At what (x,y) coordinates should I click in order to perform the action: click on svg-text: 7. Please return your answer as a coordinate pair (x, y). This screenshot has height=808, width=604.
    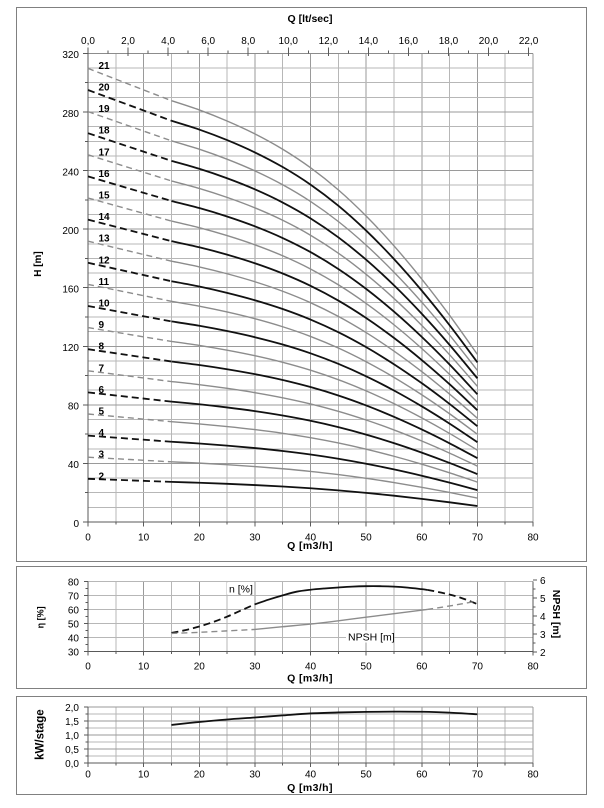
    Looking at the image, I should click on (102, 368).